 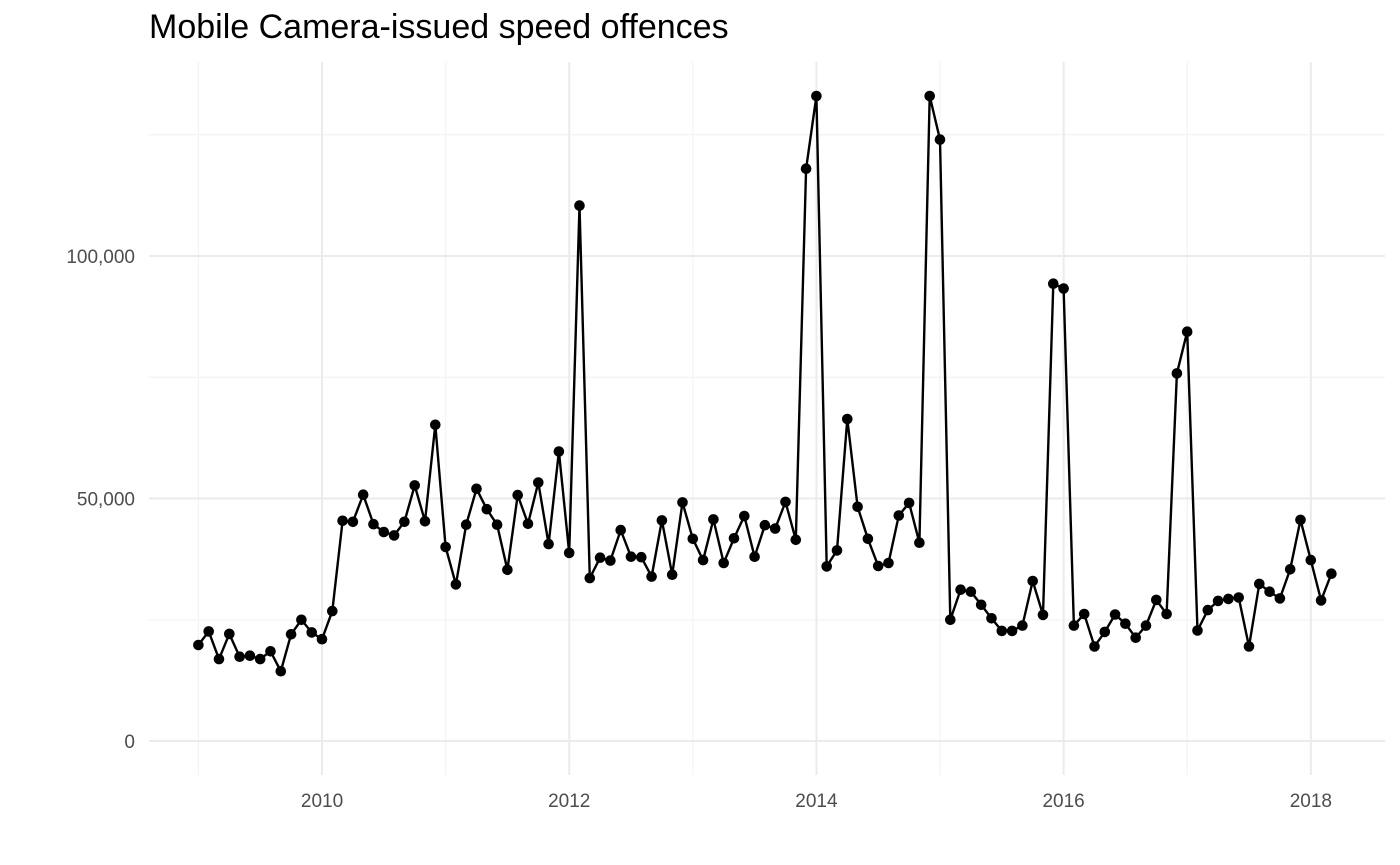 What do you see at coordinates (1063, 801) in the screenshot?
I see `x-tick-label: 2016` at bounding box center [1063, 801].